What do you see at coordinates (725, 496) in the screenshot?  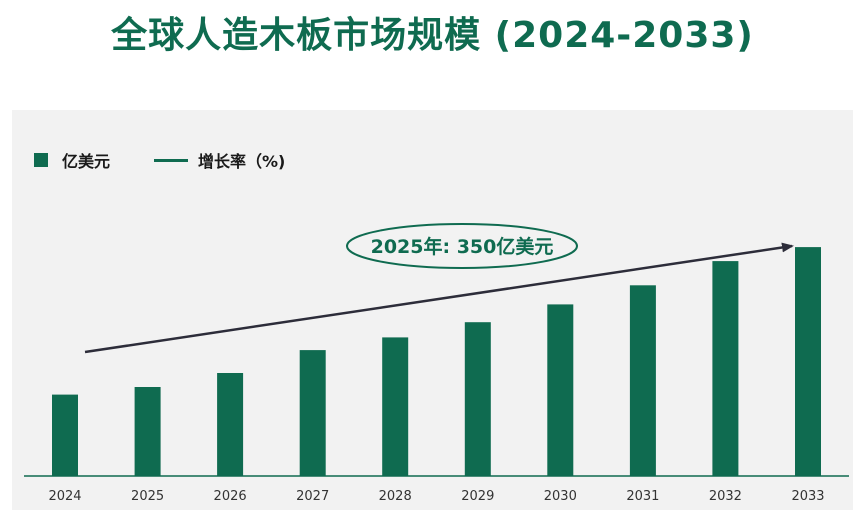 I see `x-tick-label-2032: 2032` at bounding box center [725, 496].